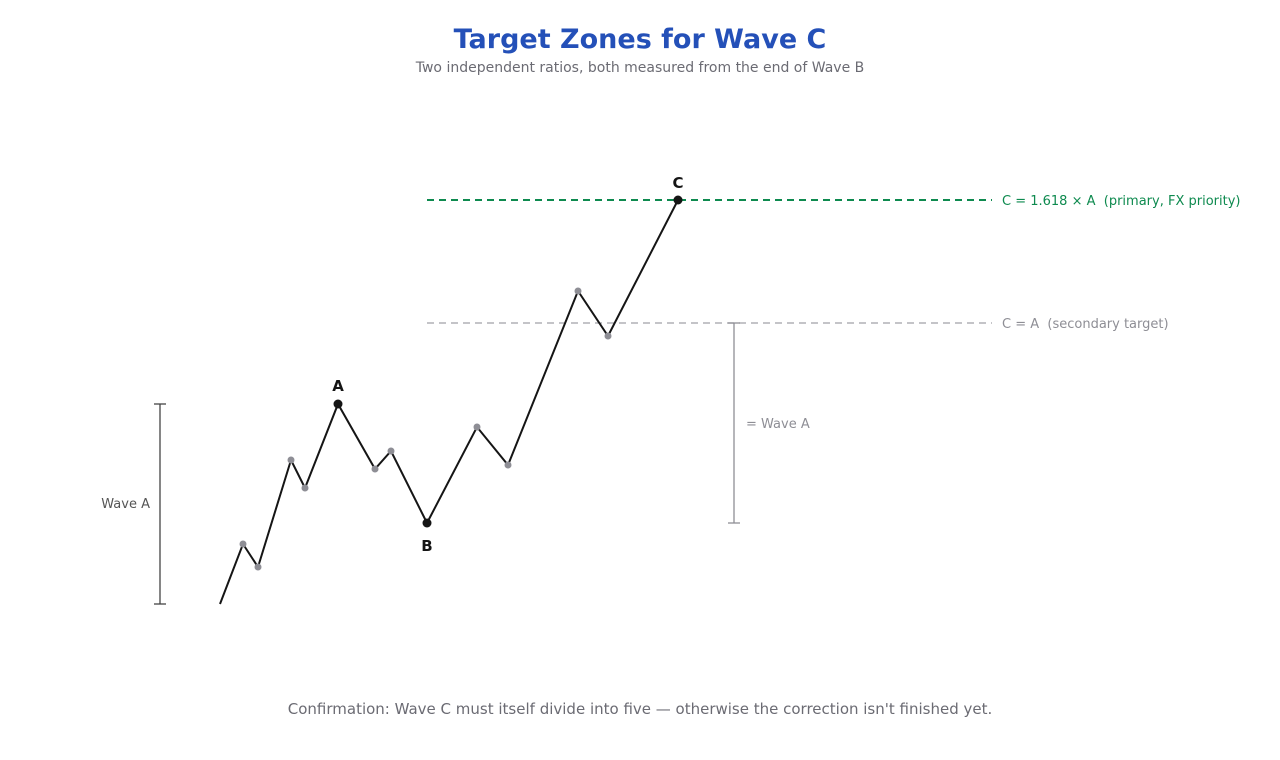 The image size is (1280, 760). Describe the element at coordinates (426, 546) in the screenshot. I see `label-b: B` at that location.